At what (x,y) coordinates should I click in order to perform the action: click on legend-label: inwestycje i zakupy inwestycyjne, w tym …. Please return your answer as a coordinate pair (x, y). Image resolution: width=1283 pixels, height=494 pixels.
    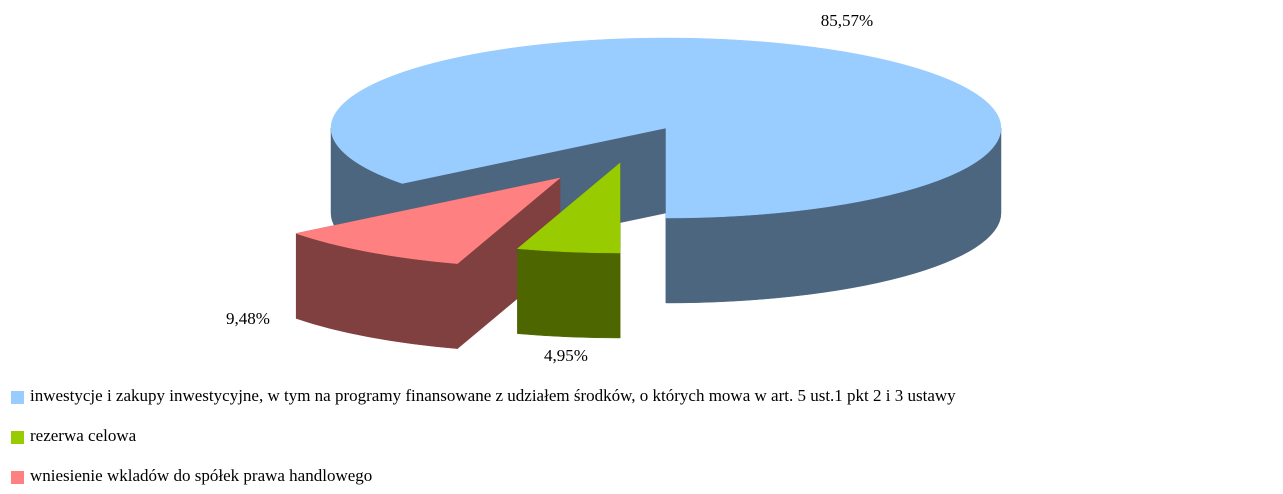
    Looking at the image, I should click on (493, 395).